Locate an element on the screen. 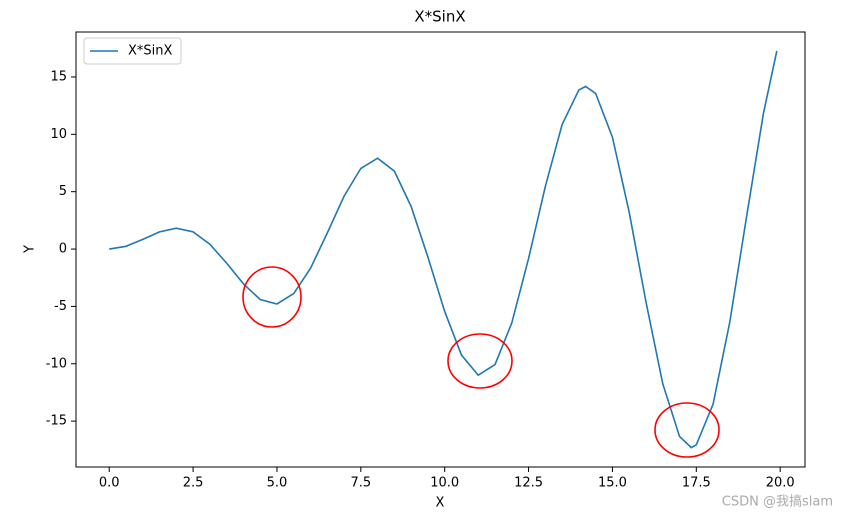 The height and width of the screenshot is (519, 848). y-tick-label: -15 is located at coordinates (56, 421).